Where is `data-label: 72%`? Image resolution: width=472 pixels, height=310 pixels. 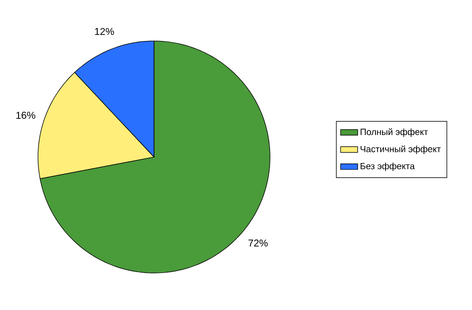
data-label: 72% is located at coordinates (258, 243).